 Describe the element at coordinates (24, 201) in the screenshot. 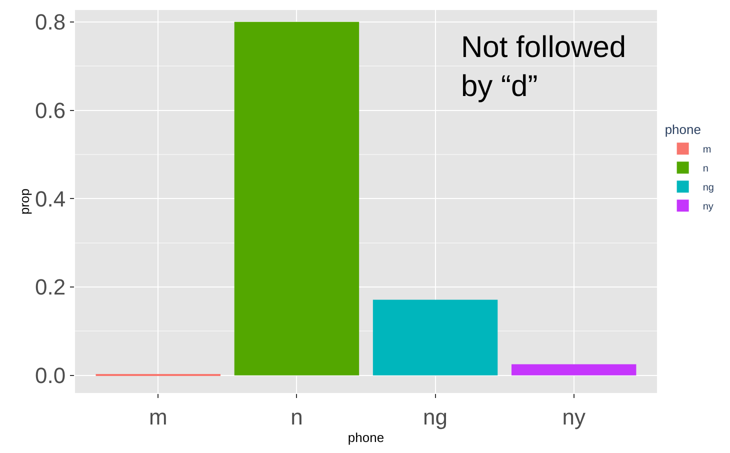

I see `y-axis-title: prop` at that location.